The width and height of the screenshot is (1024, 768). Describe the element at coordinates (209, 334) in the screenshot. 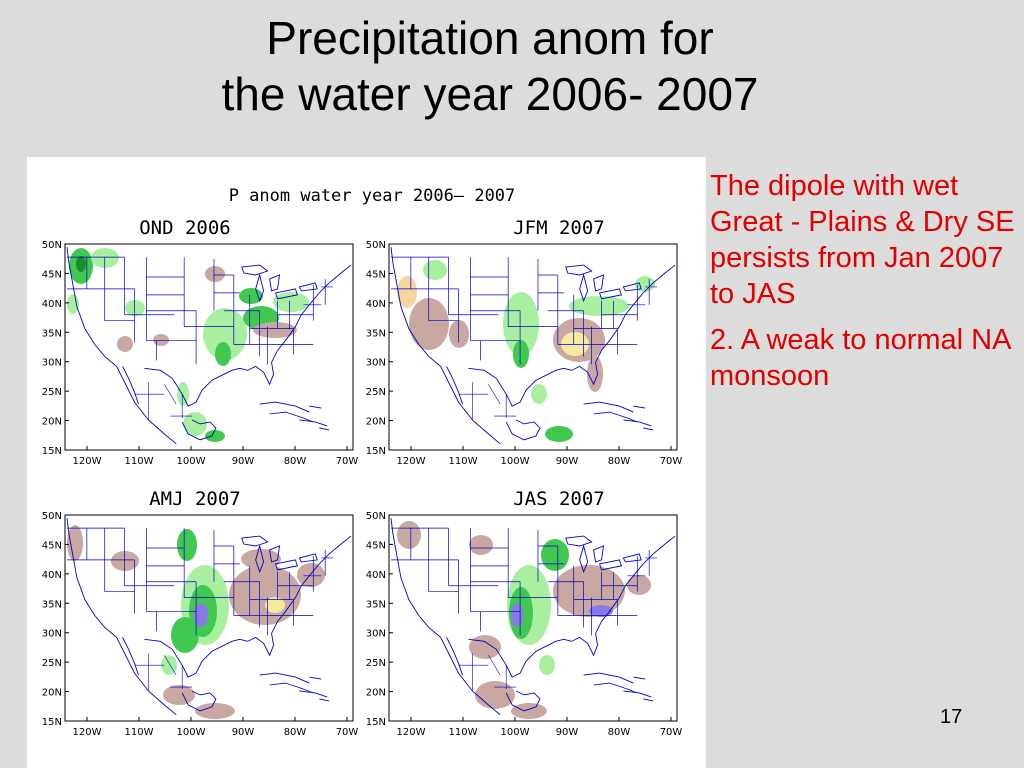

I see `panel-ond-2006: OND 2006` at that location.